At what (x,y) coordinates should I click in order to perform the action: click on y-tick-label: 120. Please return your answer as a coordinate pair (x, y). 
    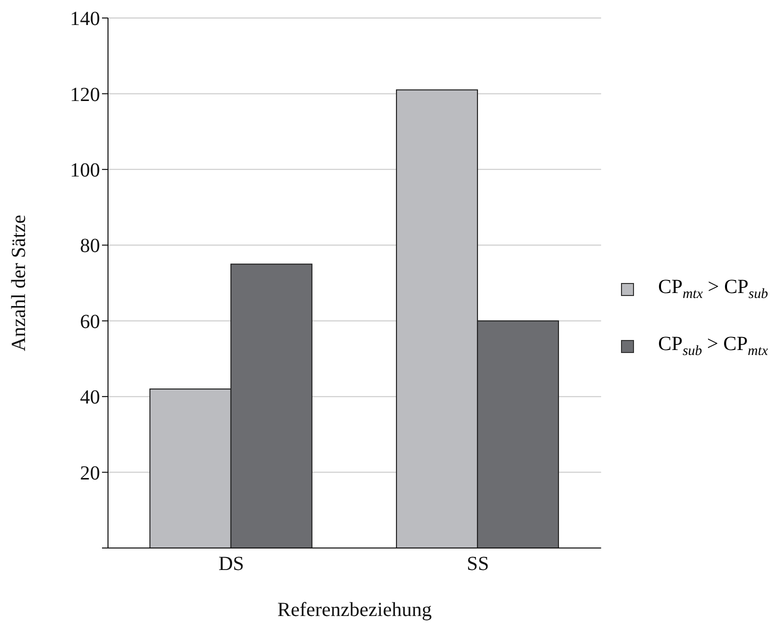
    Looking at the image, I should click on (85, 95).